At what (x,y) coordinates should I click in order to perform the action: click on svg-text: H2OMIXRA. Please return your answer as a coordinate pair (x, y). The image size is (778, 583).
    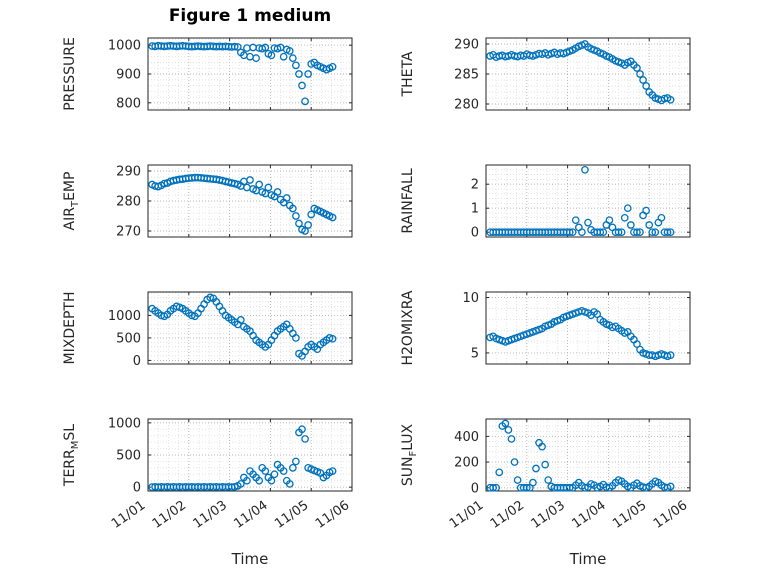
    Looking at the image, I should click on (408, 327).